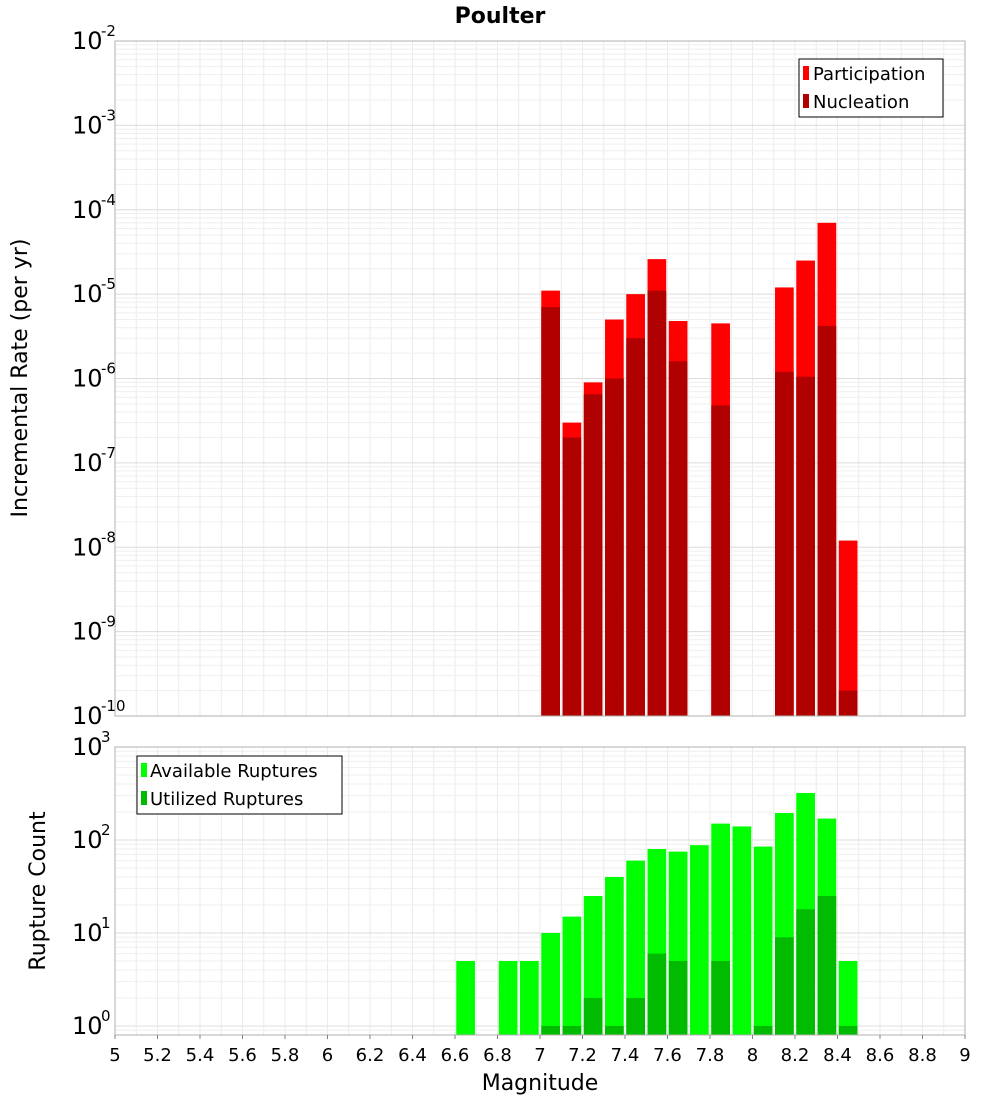 Image resolution: width=1000 pixels, height=1100 pixels. I want to click on y-tick-label: 10³, so click(91, 744).